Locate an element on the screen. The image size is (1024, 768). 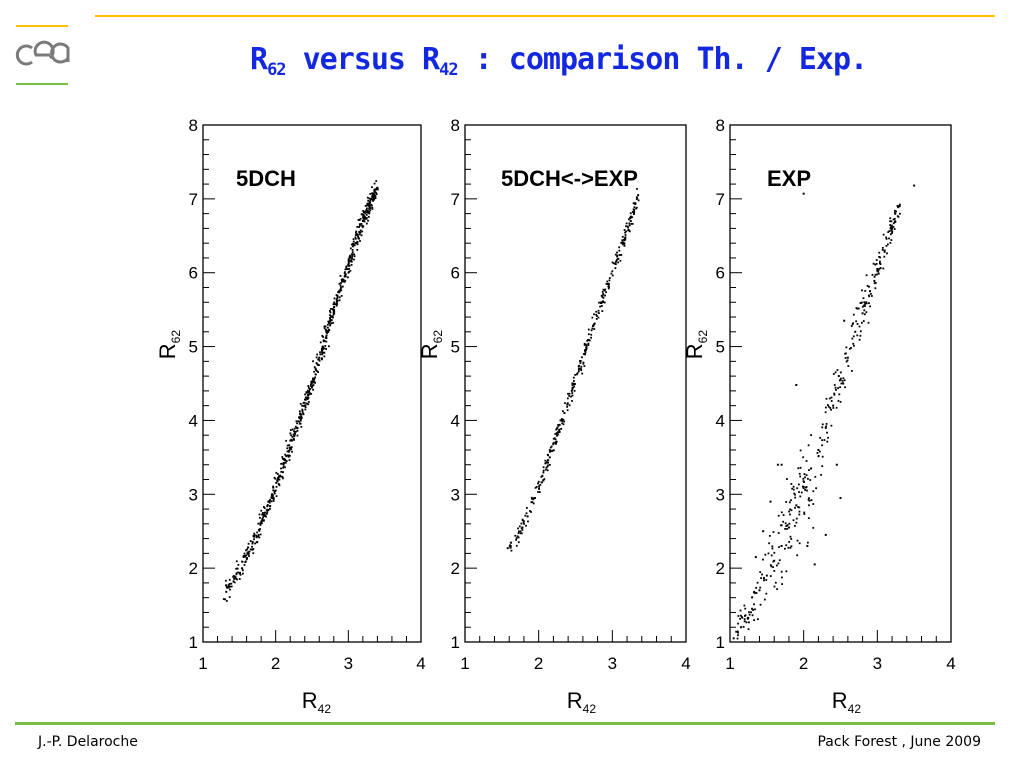
x-tick-label: 4 is located at coordinates (950, 663).